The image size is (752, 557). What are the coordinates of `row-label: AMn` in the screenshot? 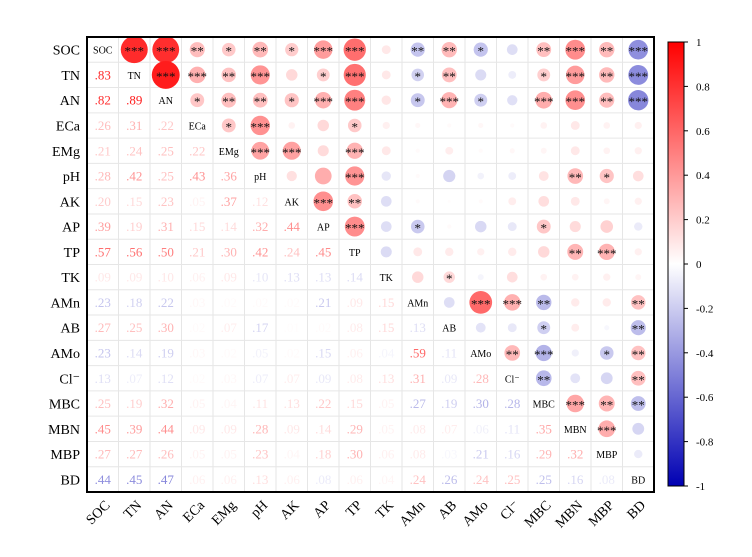 It's located at (65, 303).